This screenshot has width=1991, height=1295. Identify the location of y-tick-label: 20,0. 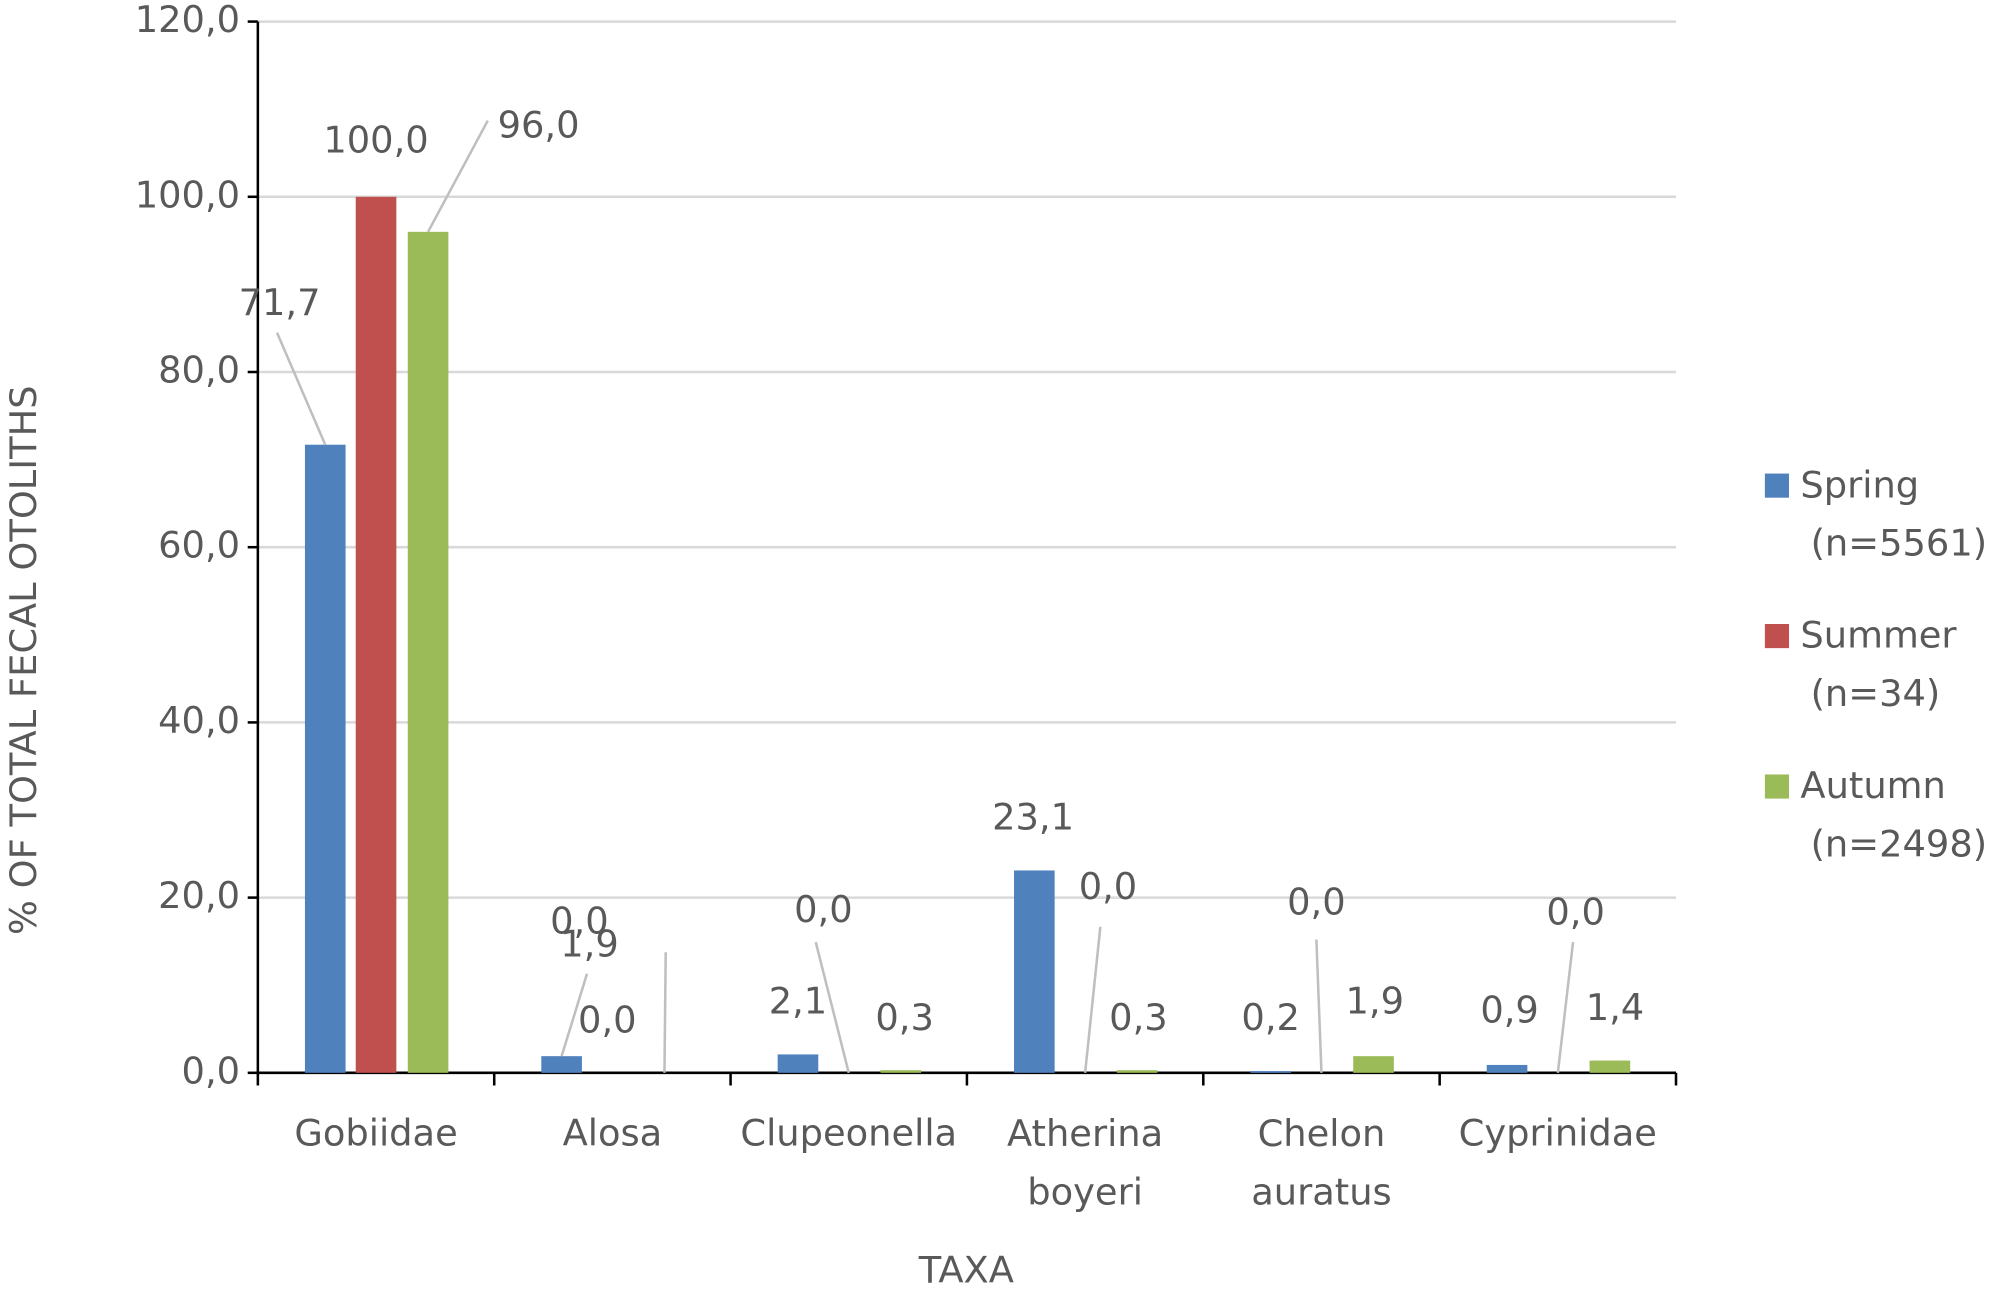
(199, 895).